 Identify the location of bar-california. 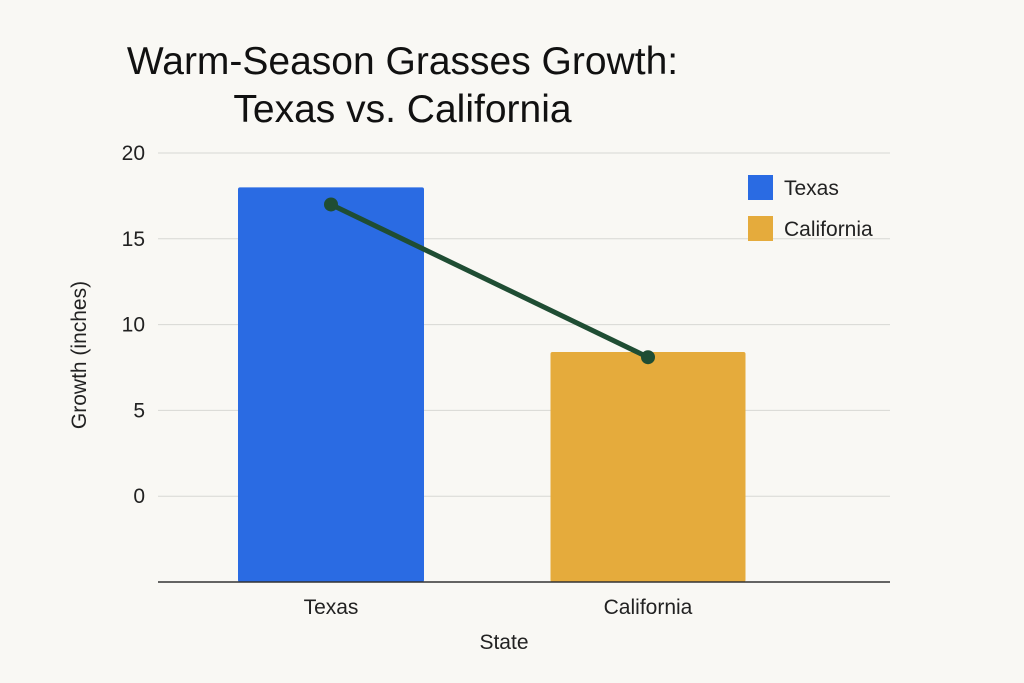
(648, 467).